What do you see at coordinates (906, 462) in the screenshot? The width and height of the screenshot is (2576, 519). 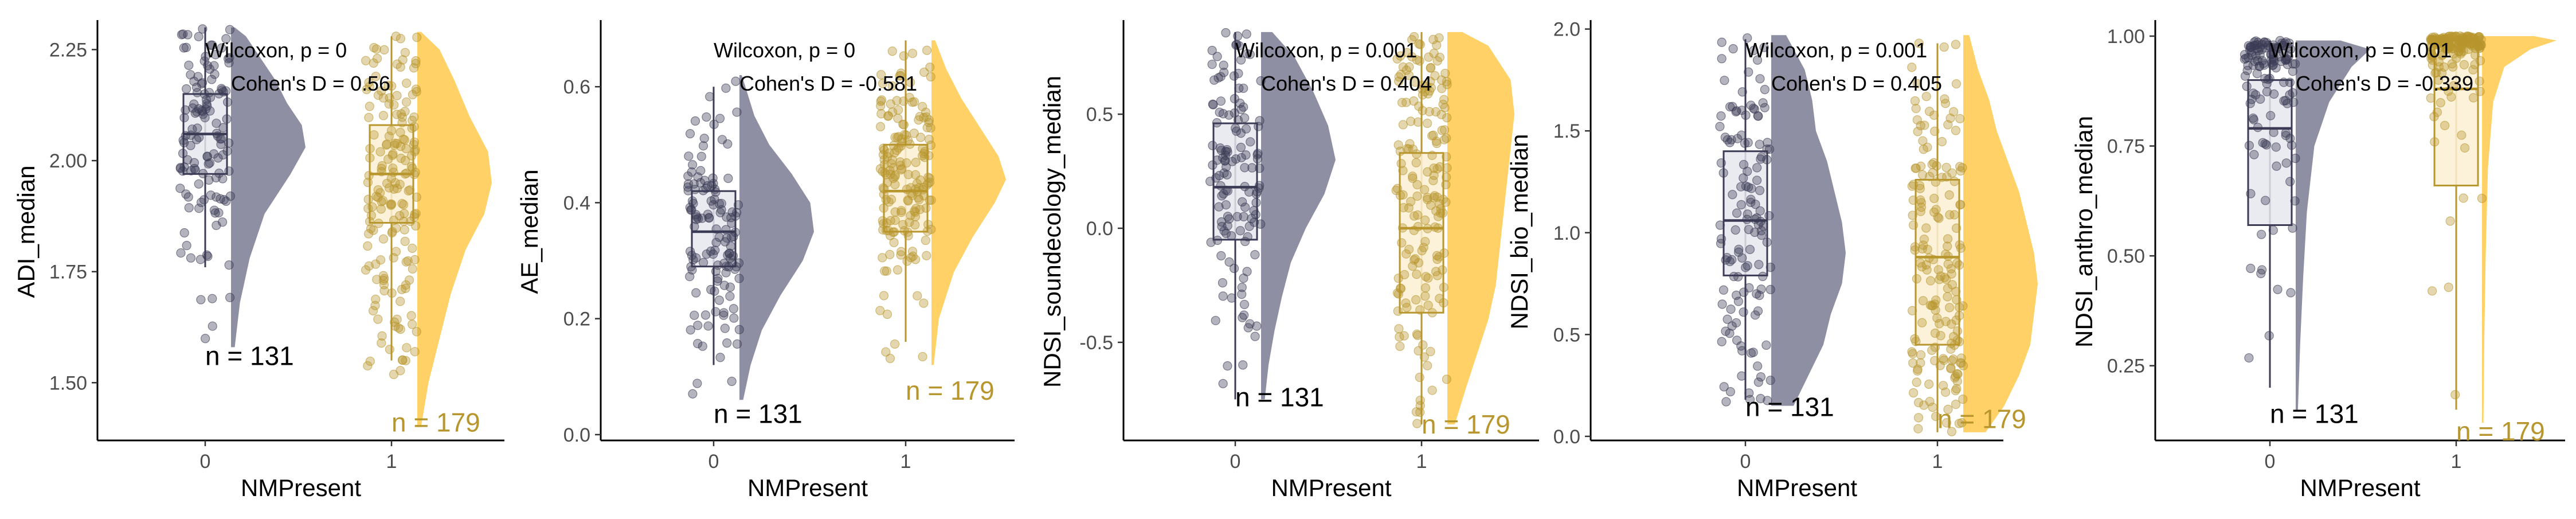 I see `x-tick-label: 1` at bounding box center [906, 462].